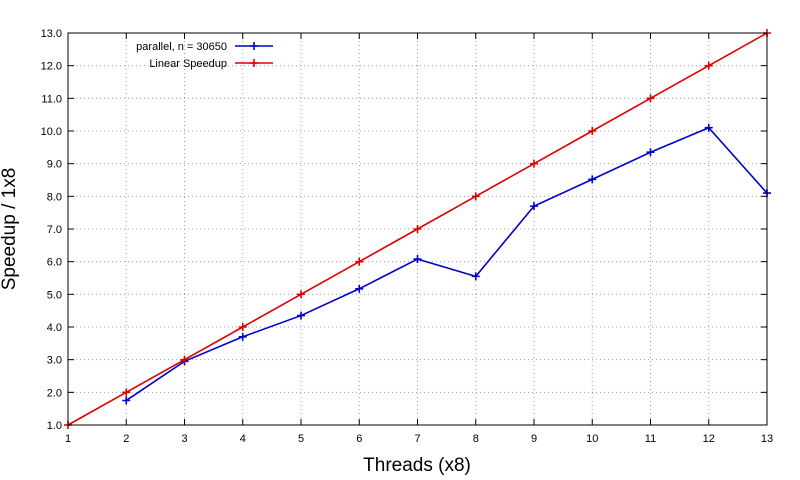  I want to click on x-tick-label: 11, so click(650, 439).